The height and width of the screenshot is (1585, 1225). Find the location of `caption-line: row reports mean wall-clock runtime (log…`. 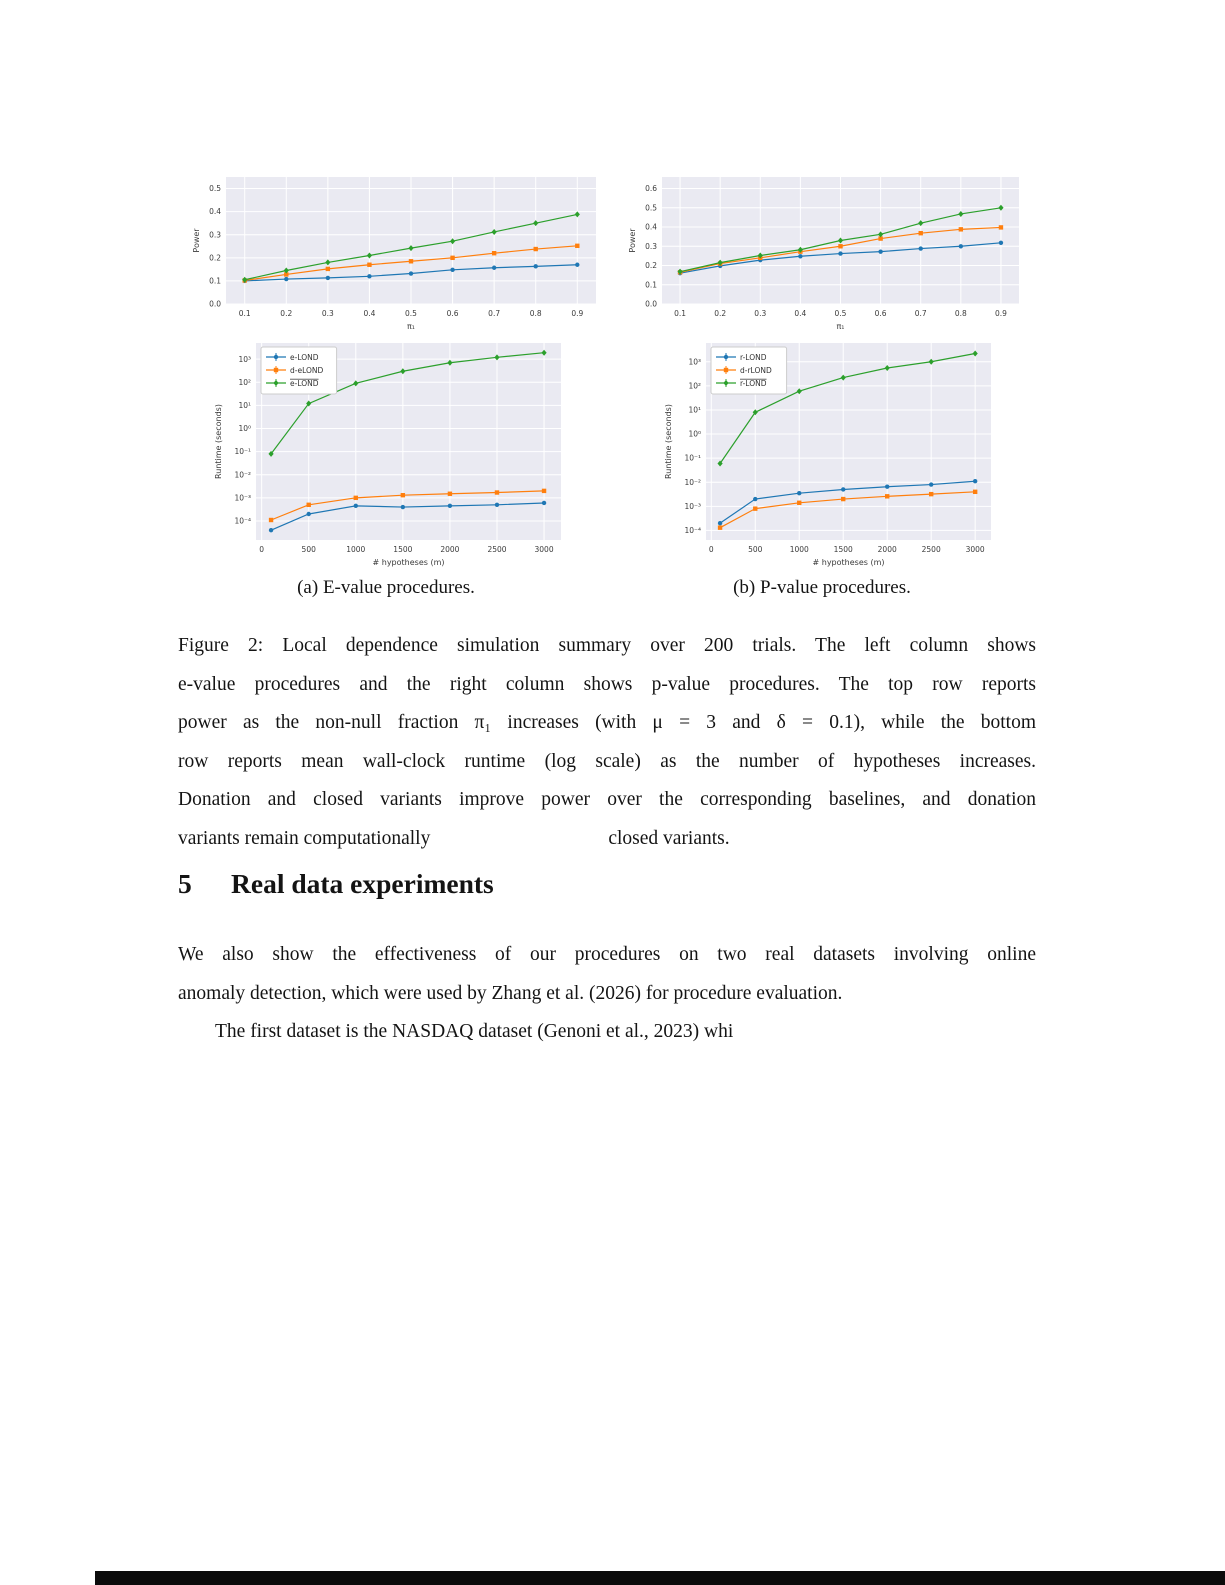

caption-line: row reports mean wall-clock runtime (log… is located at coordinates (607, 761).